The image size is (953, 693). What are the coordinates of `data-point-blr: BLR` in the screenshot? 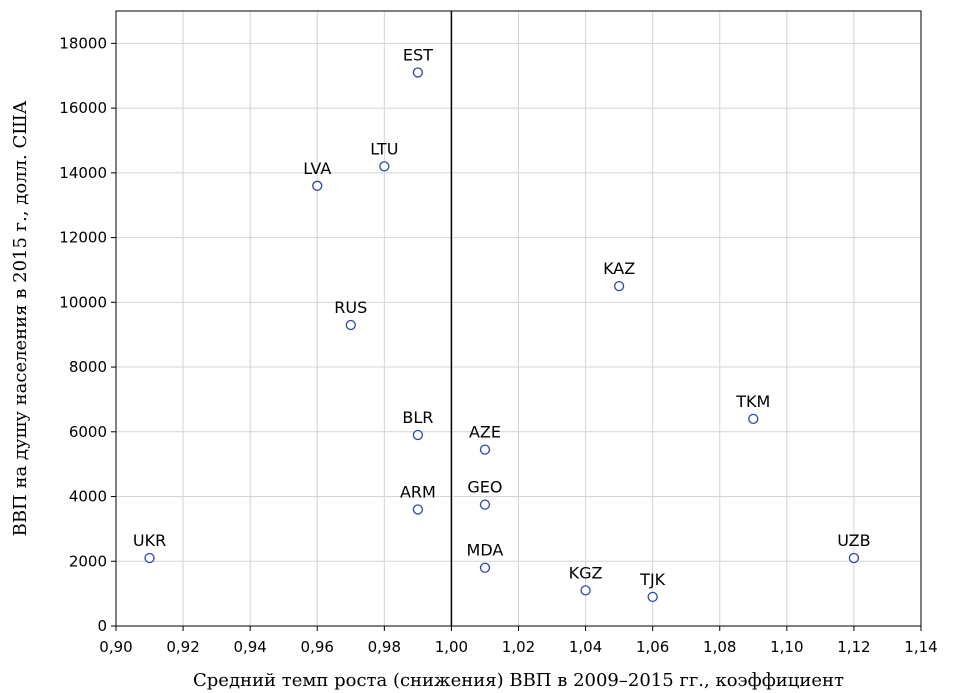 It's located at (417, 424).